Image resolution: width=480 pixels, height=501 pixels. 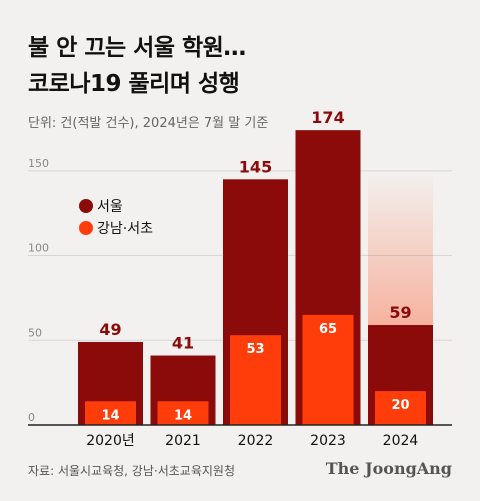 I want to click on data-label-gangnam: 53, so click(x=255, y=349).